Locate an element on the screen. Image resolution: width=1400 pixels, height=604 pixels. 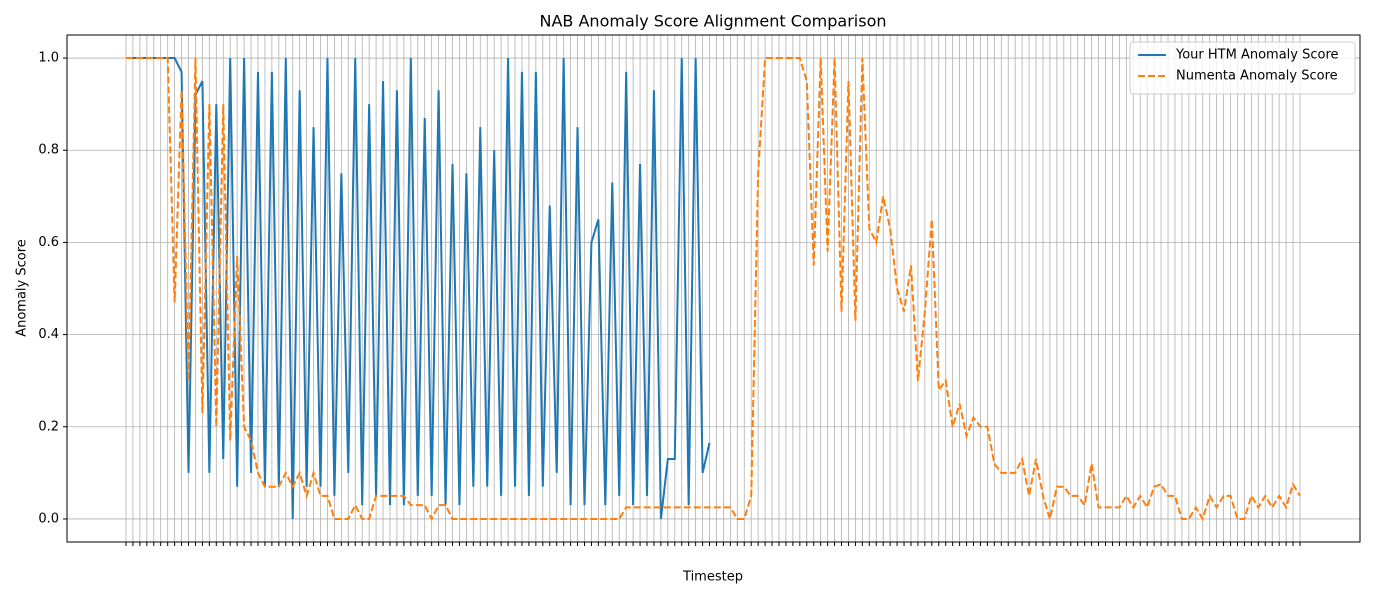
y-tick-label: 0.2 is located at coordinates (48, 426).